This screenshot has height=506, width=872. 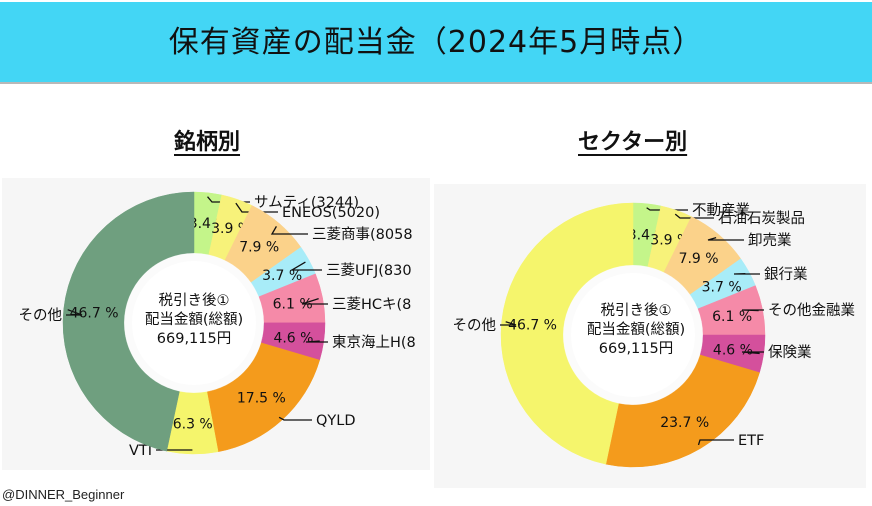 I want to click on credit-handle: @DINNER_Beginner, so click(x=63, y=494).